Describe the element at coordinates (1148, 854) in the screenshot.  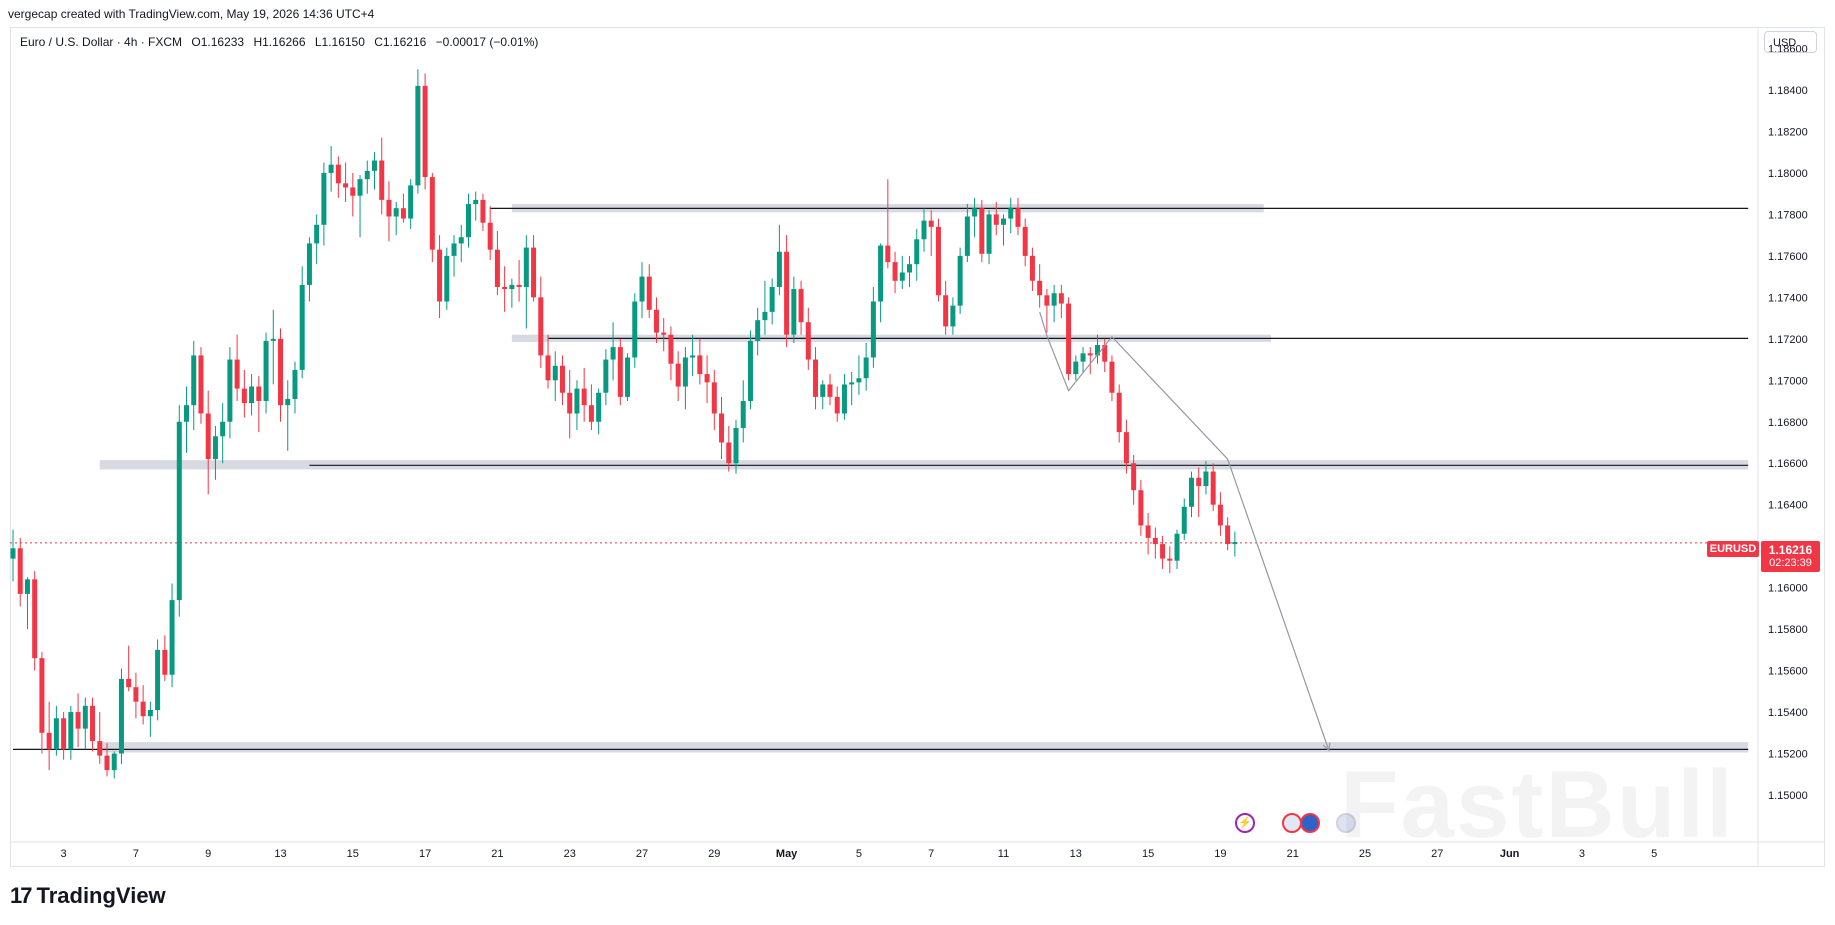
I see `x-tick-label: 15` at that location.